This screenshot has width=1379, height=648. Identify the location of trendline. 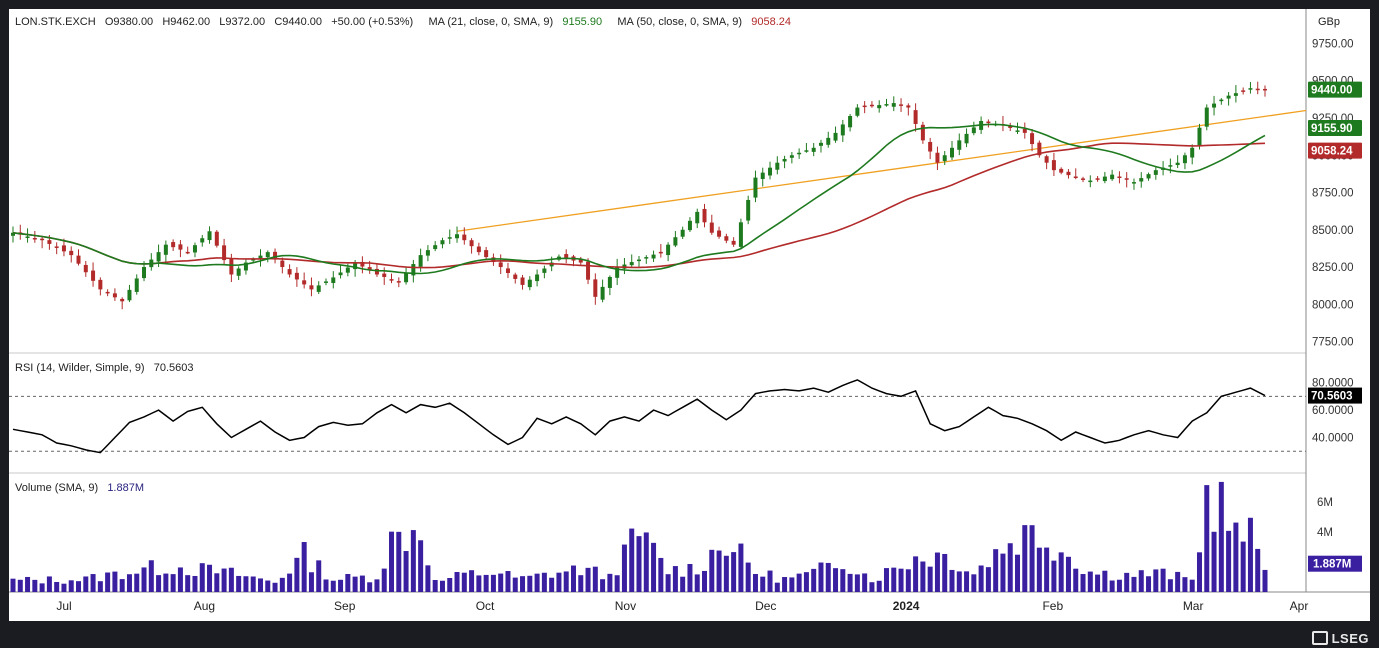
(881, 170).